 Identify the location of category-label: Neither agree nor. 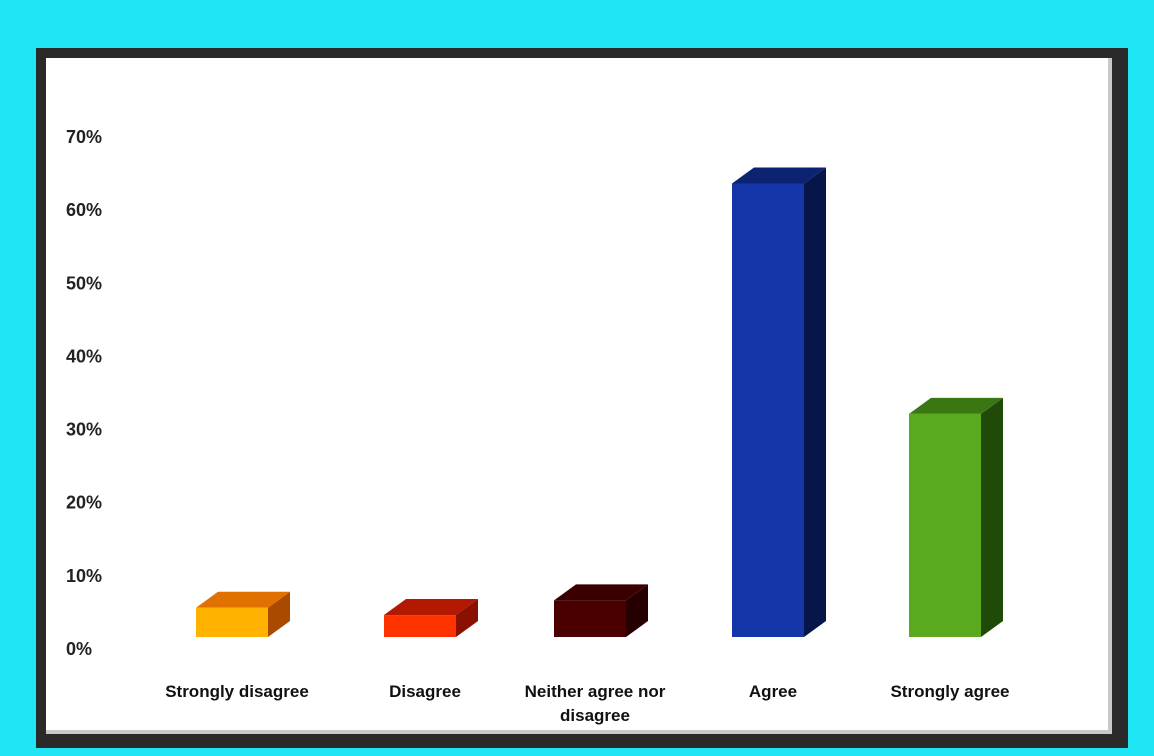
(595, 691).